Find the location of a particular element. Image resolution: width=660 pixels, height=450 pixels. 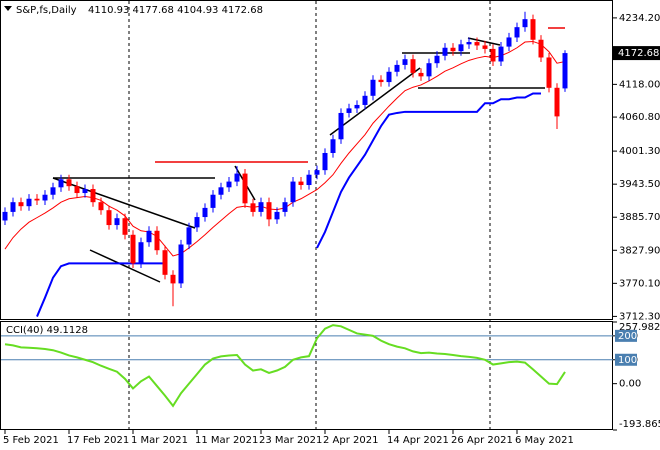

x-tick-label: 23 Mar 2021 is located at coordinates (290, 440).